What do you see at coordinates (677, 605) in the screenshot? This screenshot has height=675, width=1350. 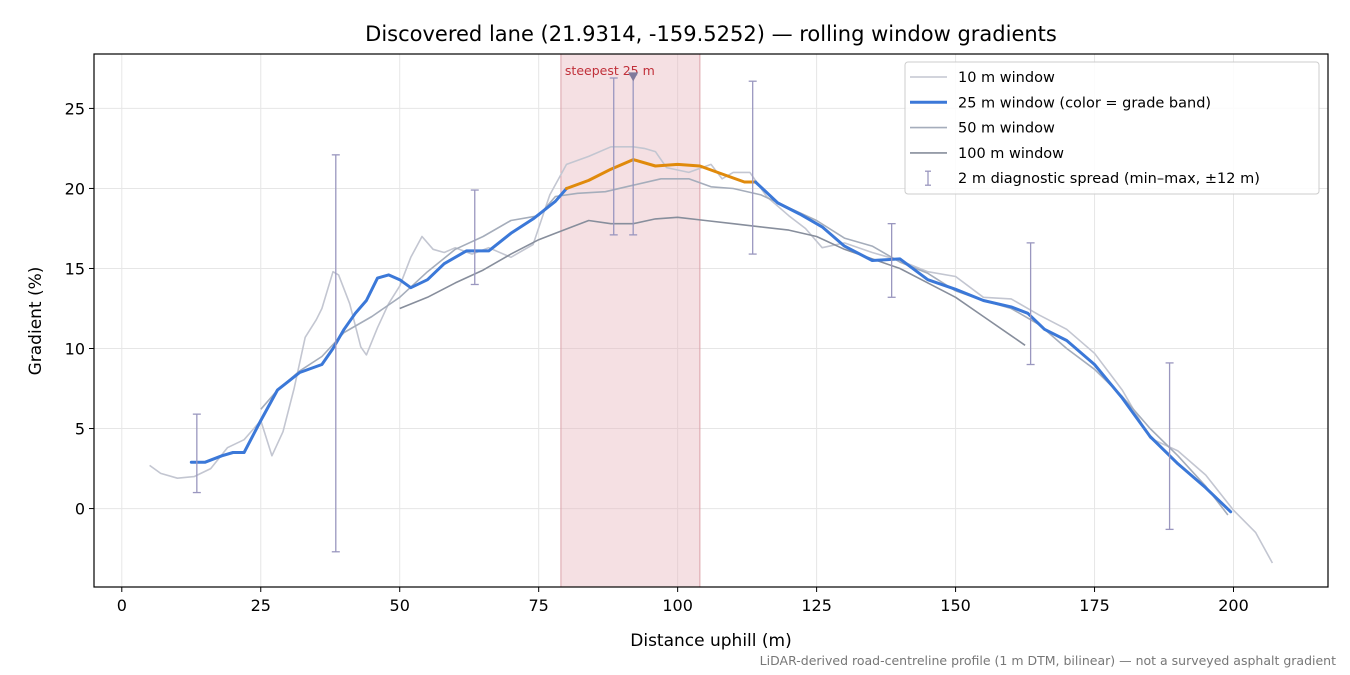 I see `x-tick-label: 100` at bounding box center [677, 605].